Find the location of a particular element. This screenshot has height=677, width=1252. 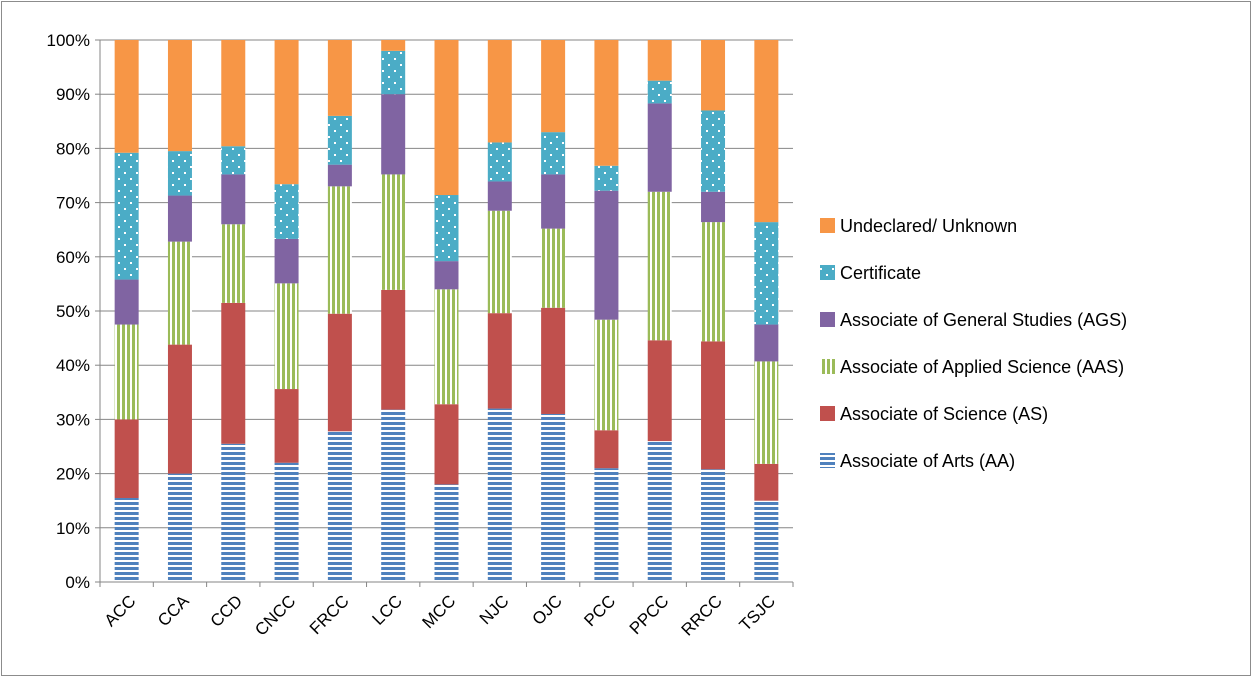

bar-segment-ojc-associate-of-science-as is located at coordinates (553, 360).